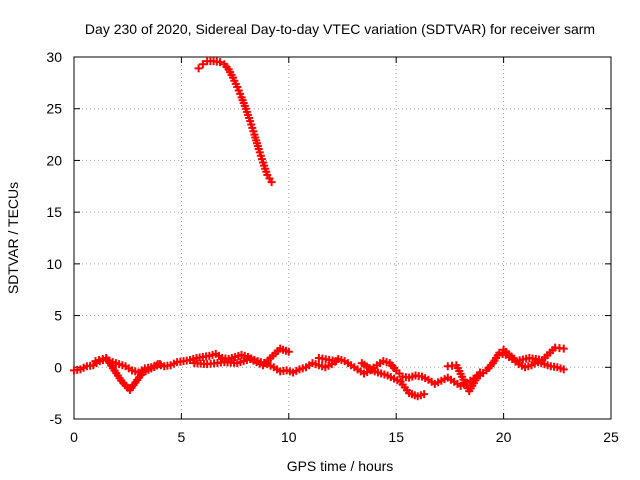 Image resolution: width=640 pixels, height=480 pixels. I want to click on y-tick-label: -5, so click(56, 419).